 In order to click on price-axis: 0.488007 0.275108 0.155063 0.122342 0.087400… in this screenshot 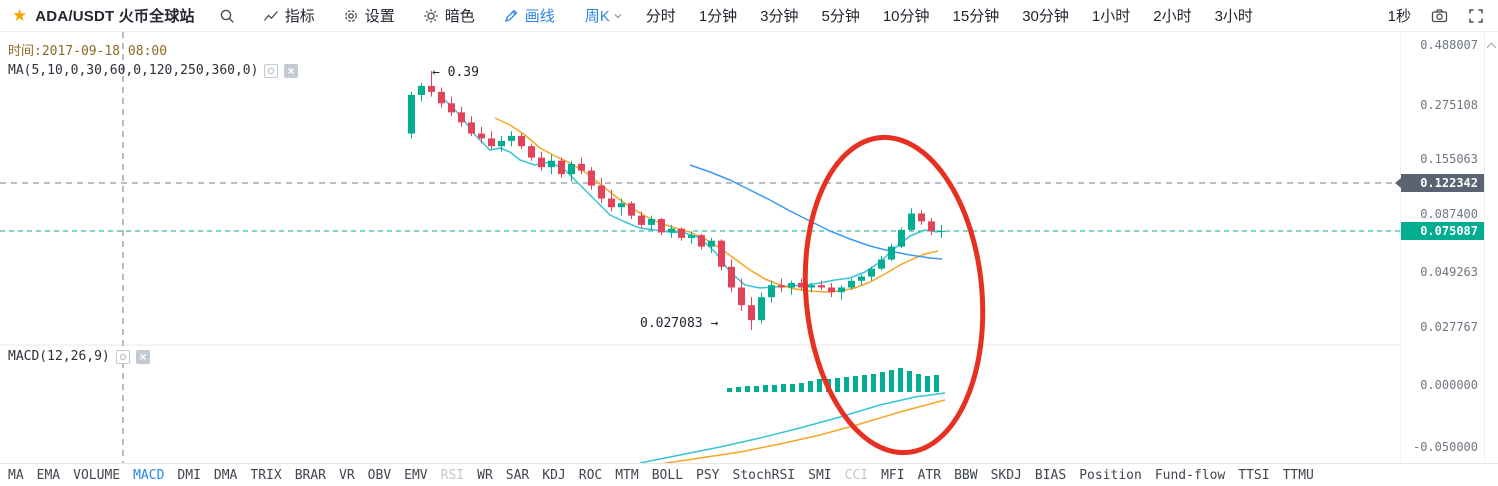, I will do `click(1439, 247)`.